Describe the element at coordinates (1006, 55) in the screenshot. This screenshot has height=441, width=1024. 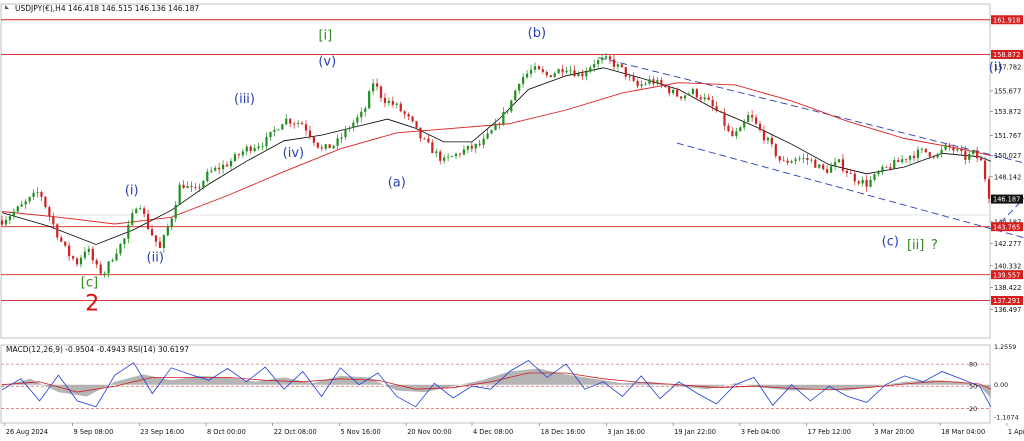
I see `price-badge-label: 158.872` at that location.